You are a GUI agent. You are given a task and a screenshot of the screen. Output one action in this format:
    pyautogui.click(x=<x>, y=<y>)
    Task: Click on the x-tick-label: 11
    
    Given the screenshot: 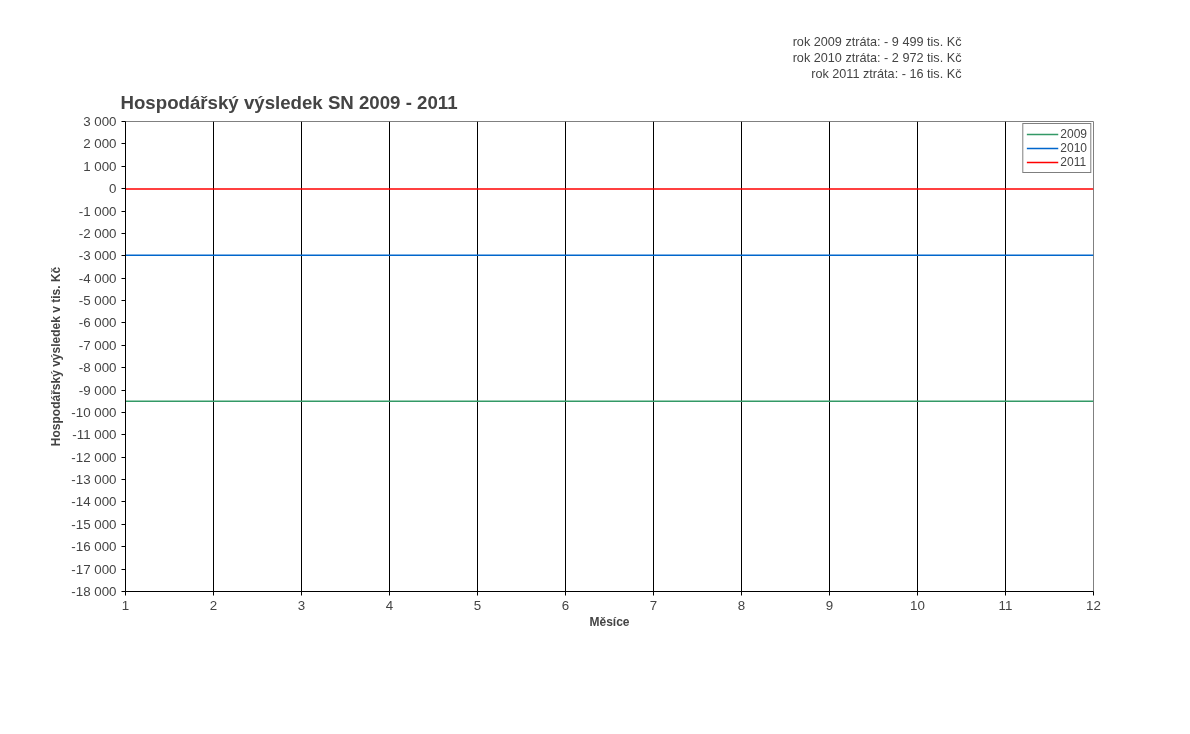 What is the action you would take?
    pyautogui.click(x=1005, y=605)
    